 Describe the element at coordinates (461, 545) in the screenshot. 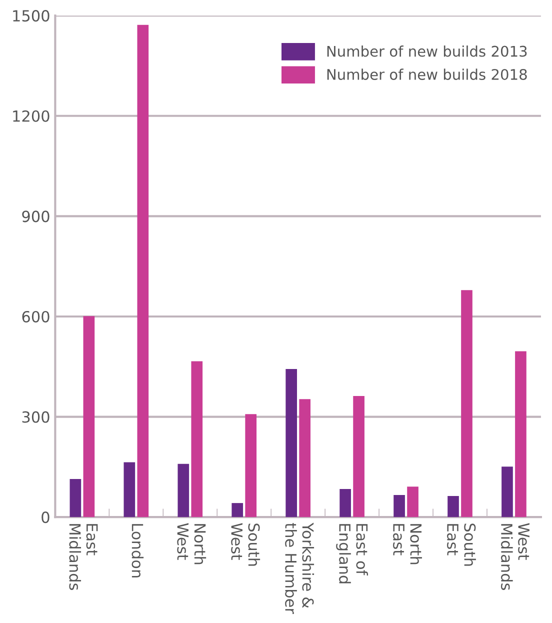

I see `x-tick-label: South East` at that location.